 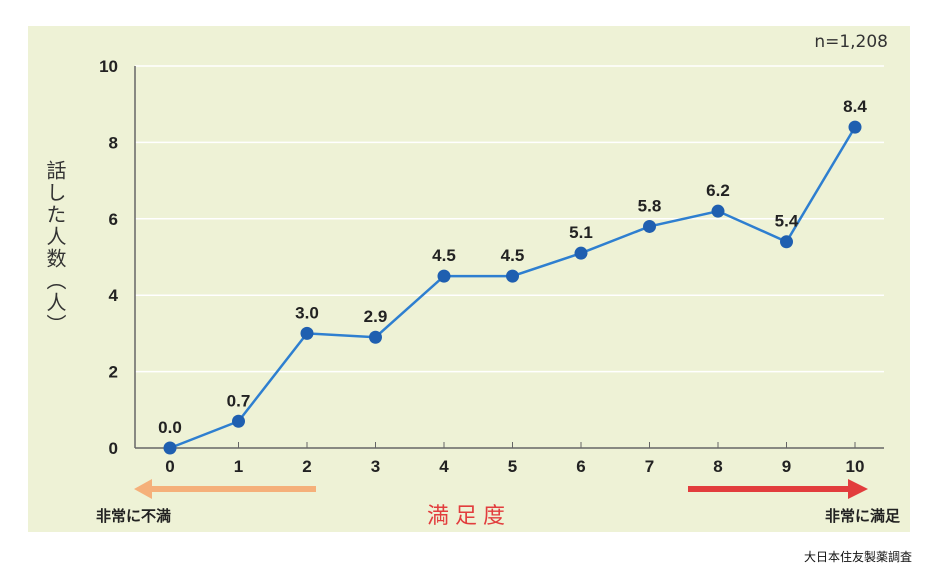 I want to click on y-tick-label: 8, so click(x=113, y=142).